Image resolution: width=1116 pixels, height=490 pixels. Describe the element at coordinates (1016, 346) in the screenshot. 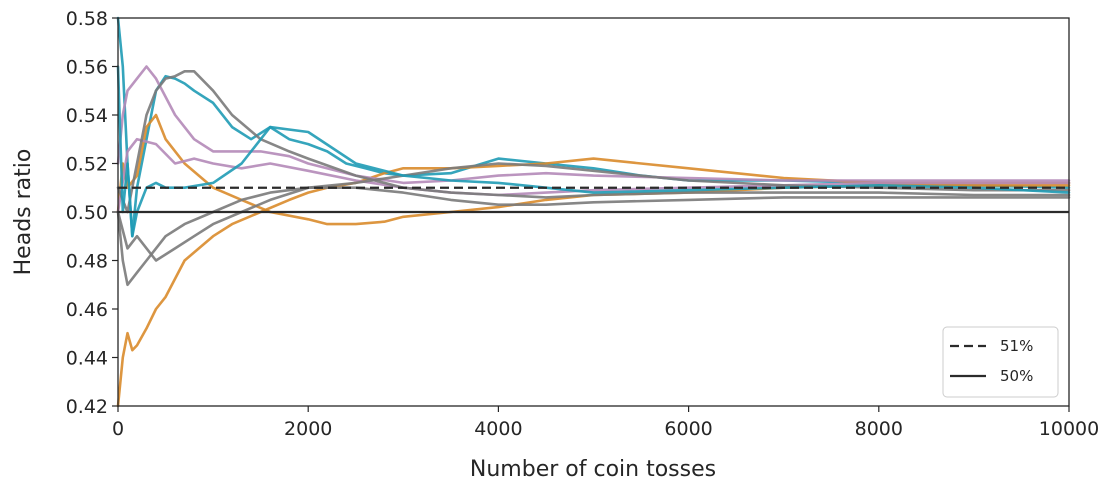

I see `legend-label-51: 51%` at that location.